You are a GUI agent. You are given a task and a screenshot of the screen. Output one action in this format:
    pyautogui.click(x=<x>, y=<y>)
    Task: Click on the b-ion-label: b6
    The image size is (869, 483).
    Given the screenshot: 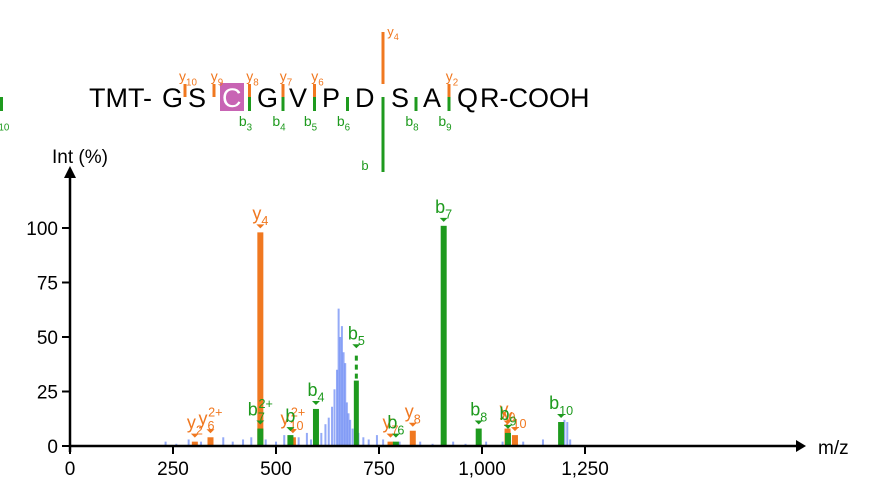 What is the action you would take?
    pyautogui.click(x=395, y=425)
    